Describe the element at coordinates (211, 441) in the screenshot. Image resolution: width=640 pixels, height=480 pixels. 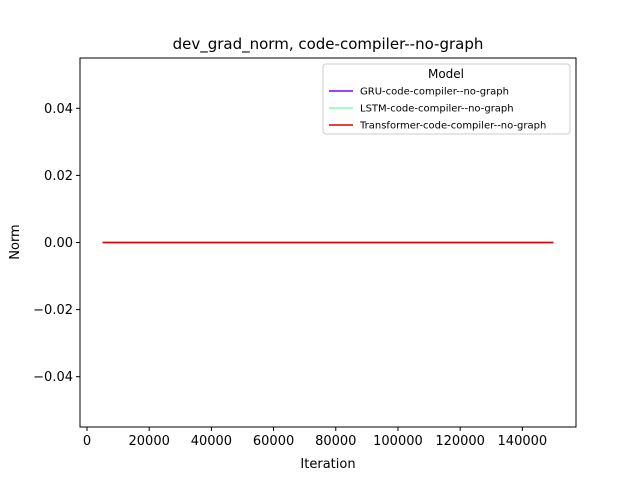
I see `x-tick-label: 40000` at that location.